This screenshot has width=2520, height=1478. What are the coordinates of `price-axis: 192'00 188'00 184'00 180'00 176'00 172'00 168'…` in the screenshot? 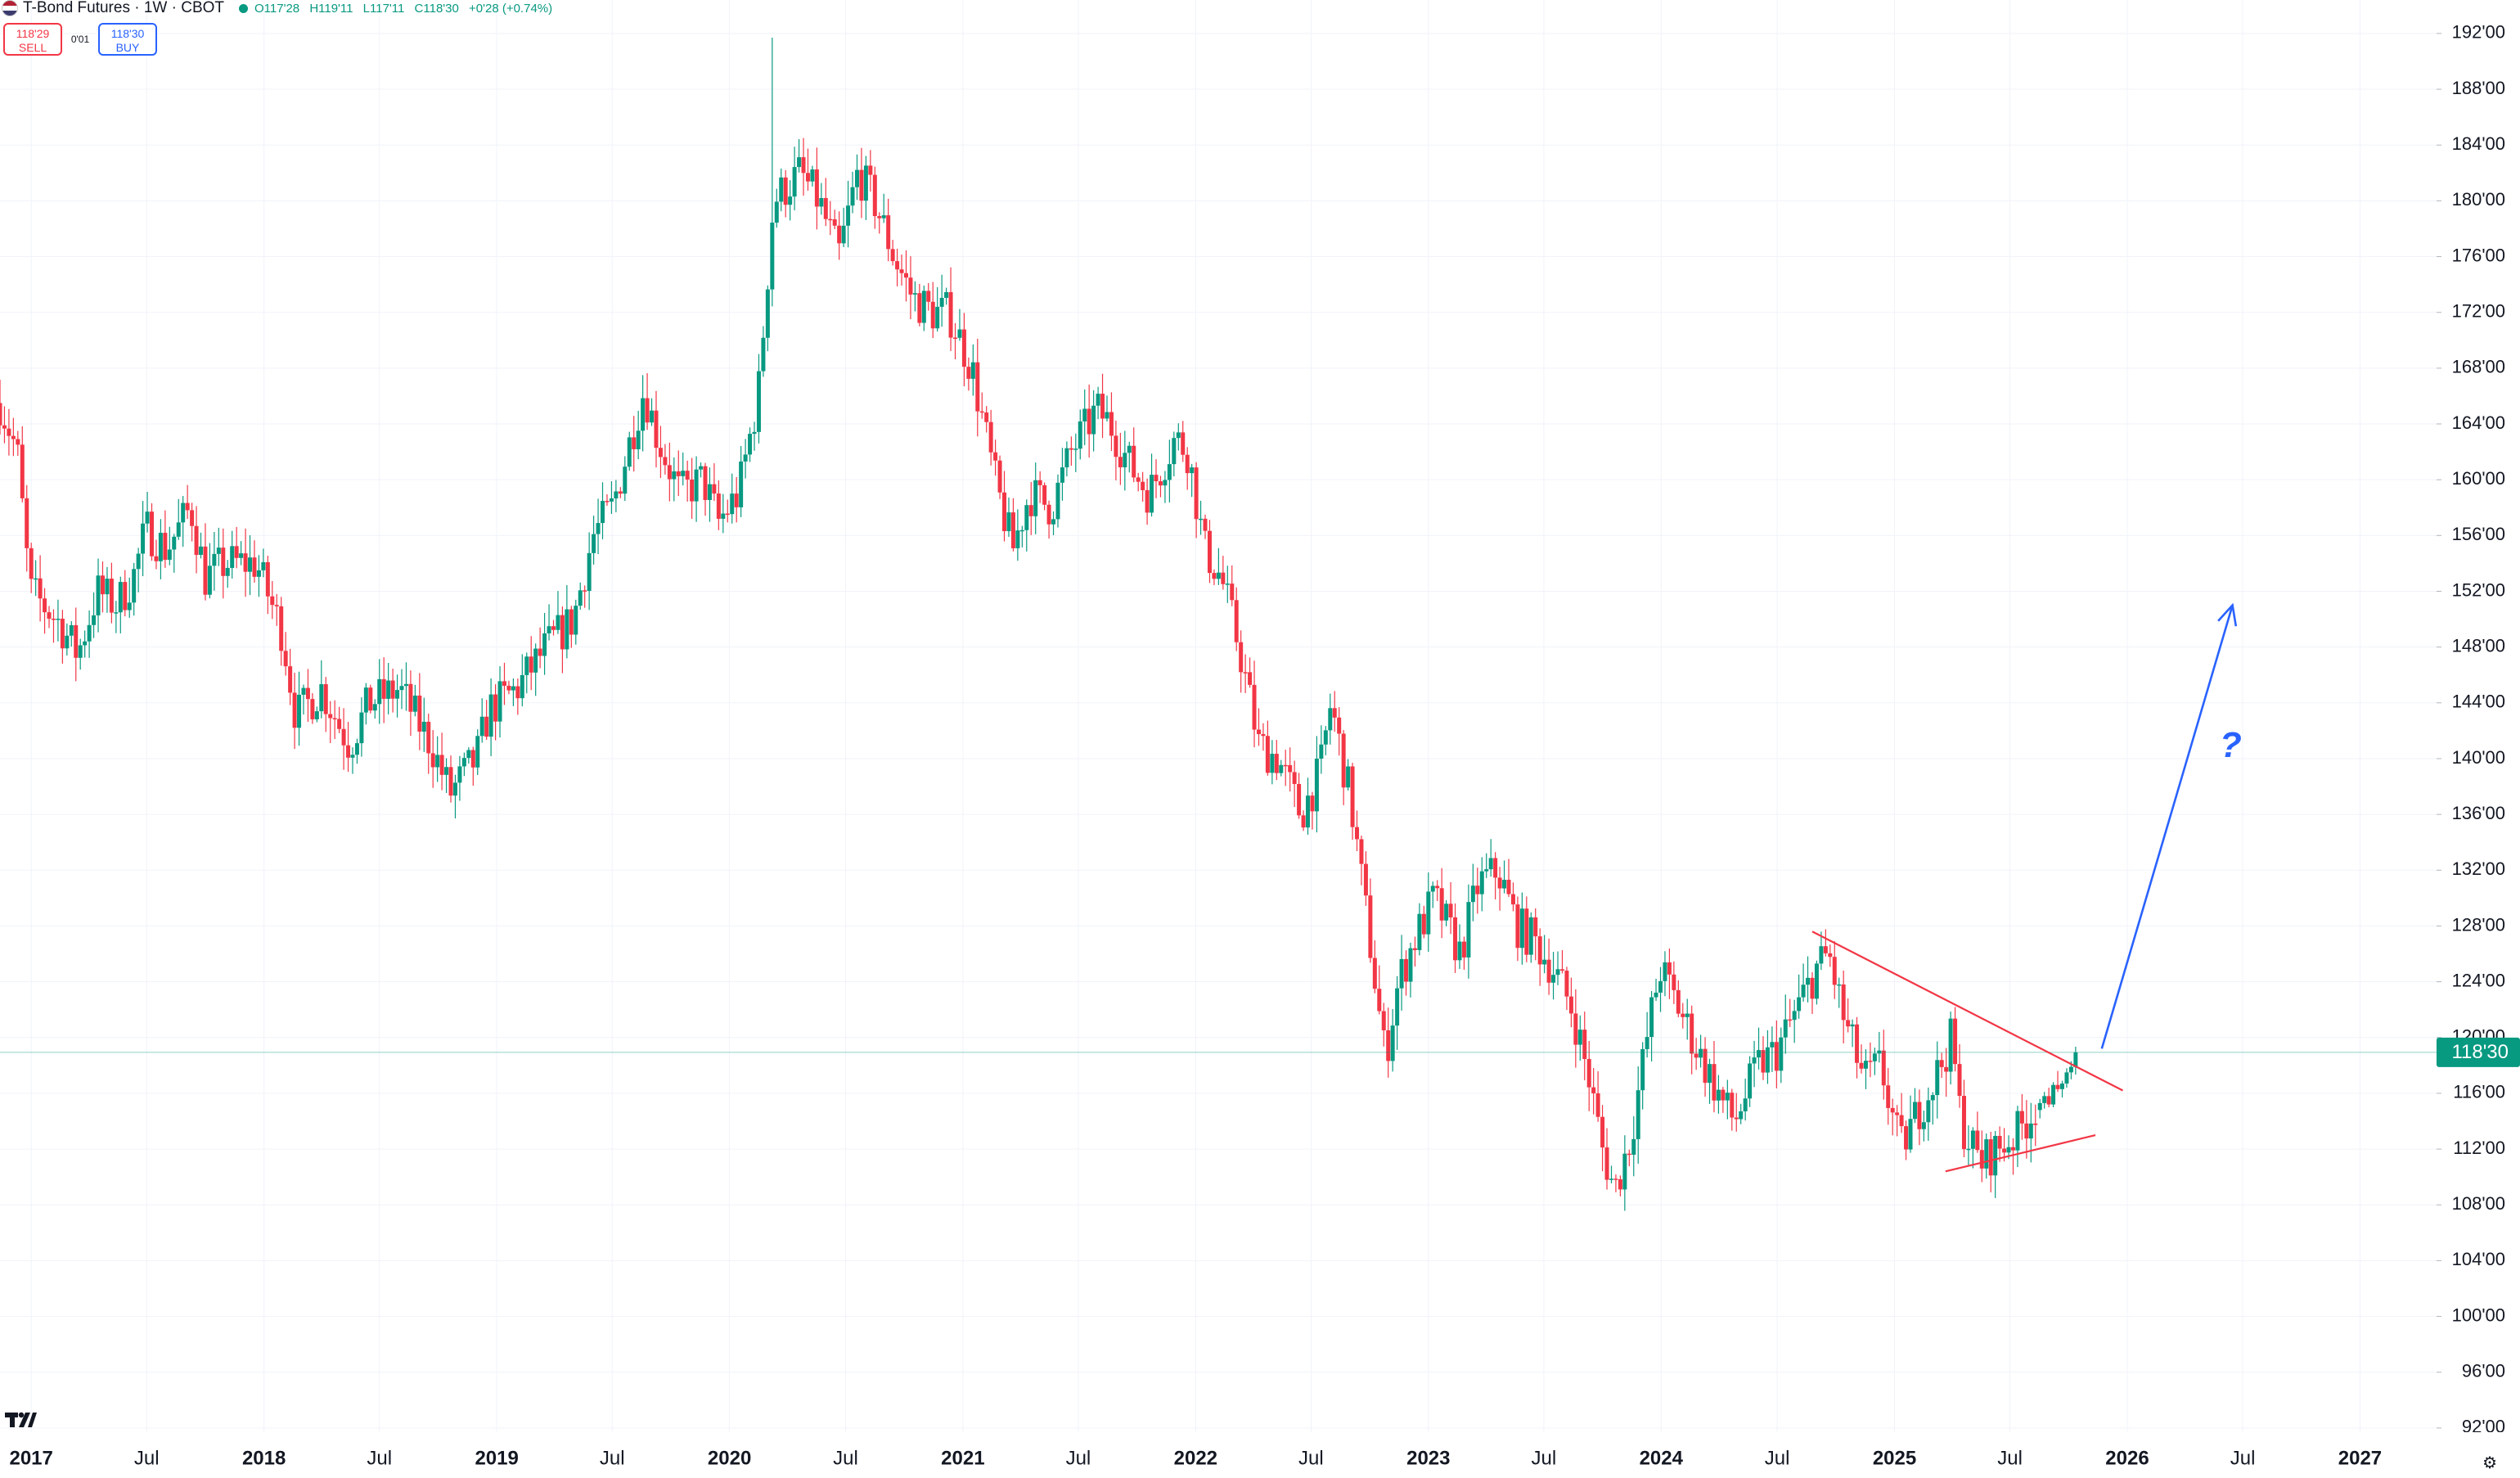 It's located at (2478, 739).